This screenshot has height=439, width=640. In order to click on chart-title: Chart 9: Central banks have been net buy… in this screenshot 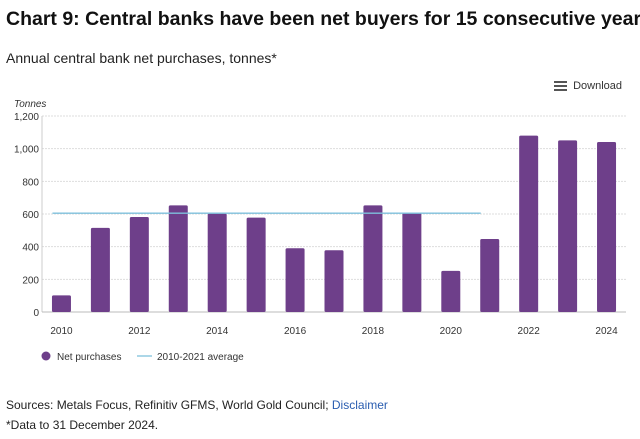, I will do `click(323, 19)`.